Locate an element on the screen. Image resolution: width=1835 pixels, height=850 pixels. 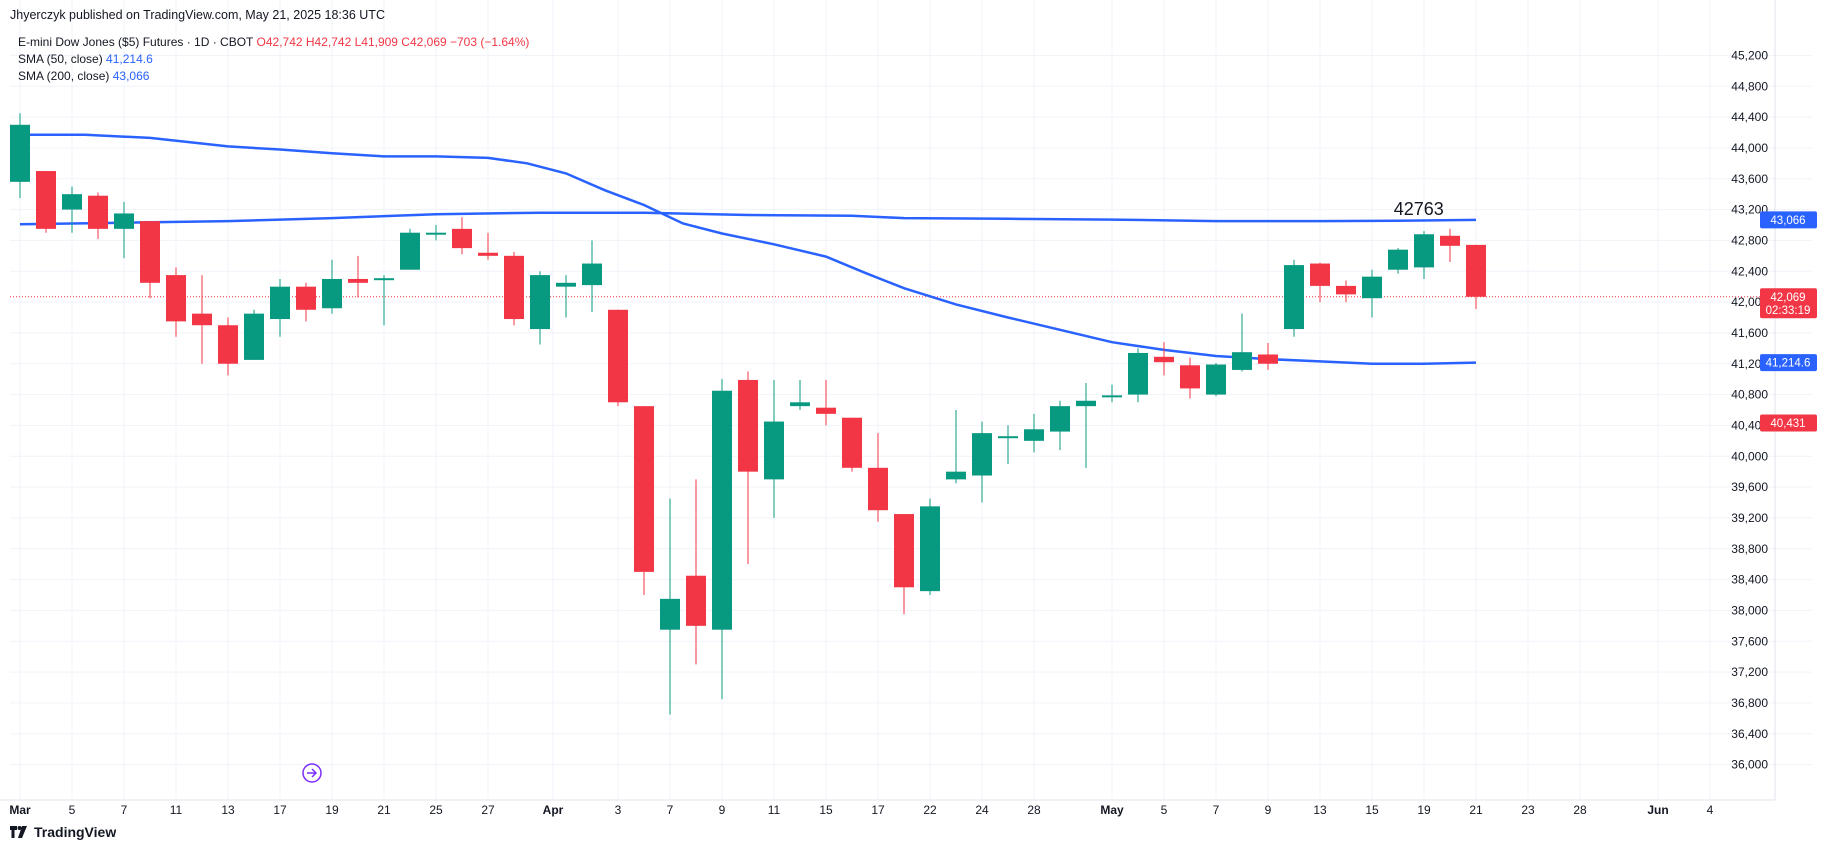
y-tick-label: 45,200 is located at coordinates (1749, 55).